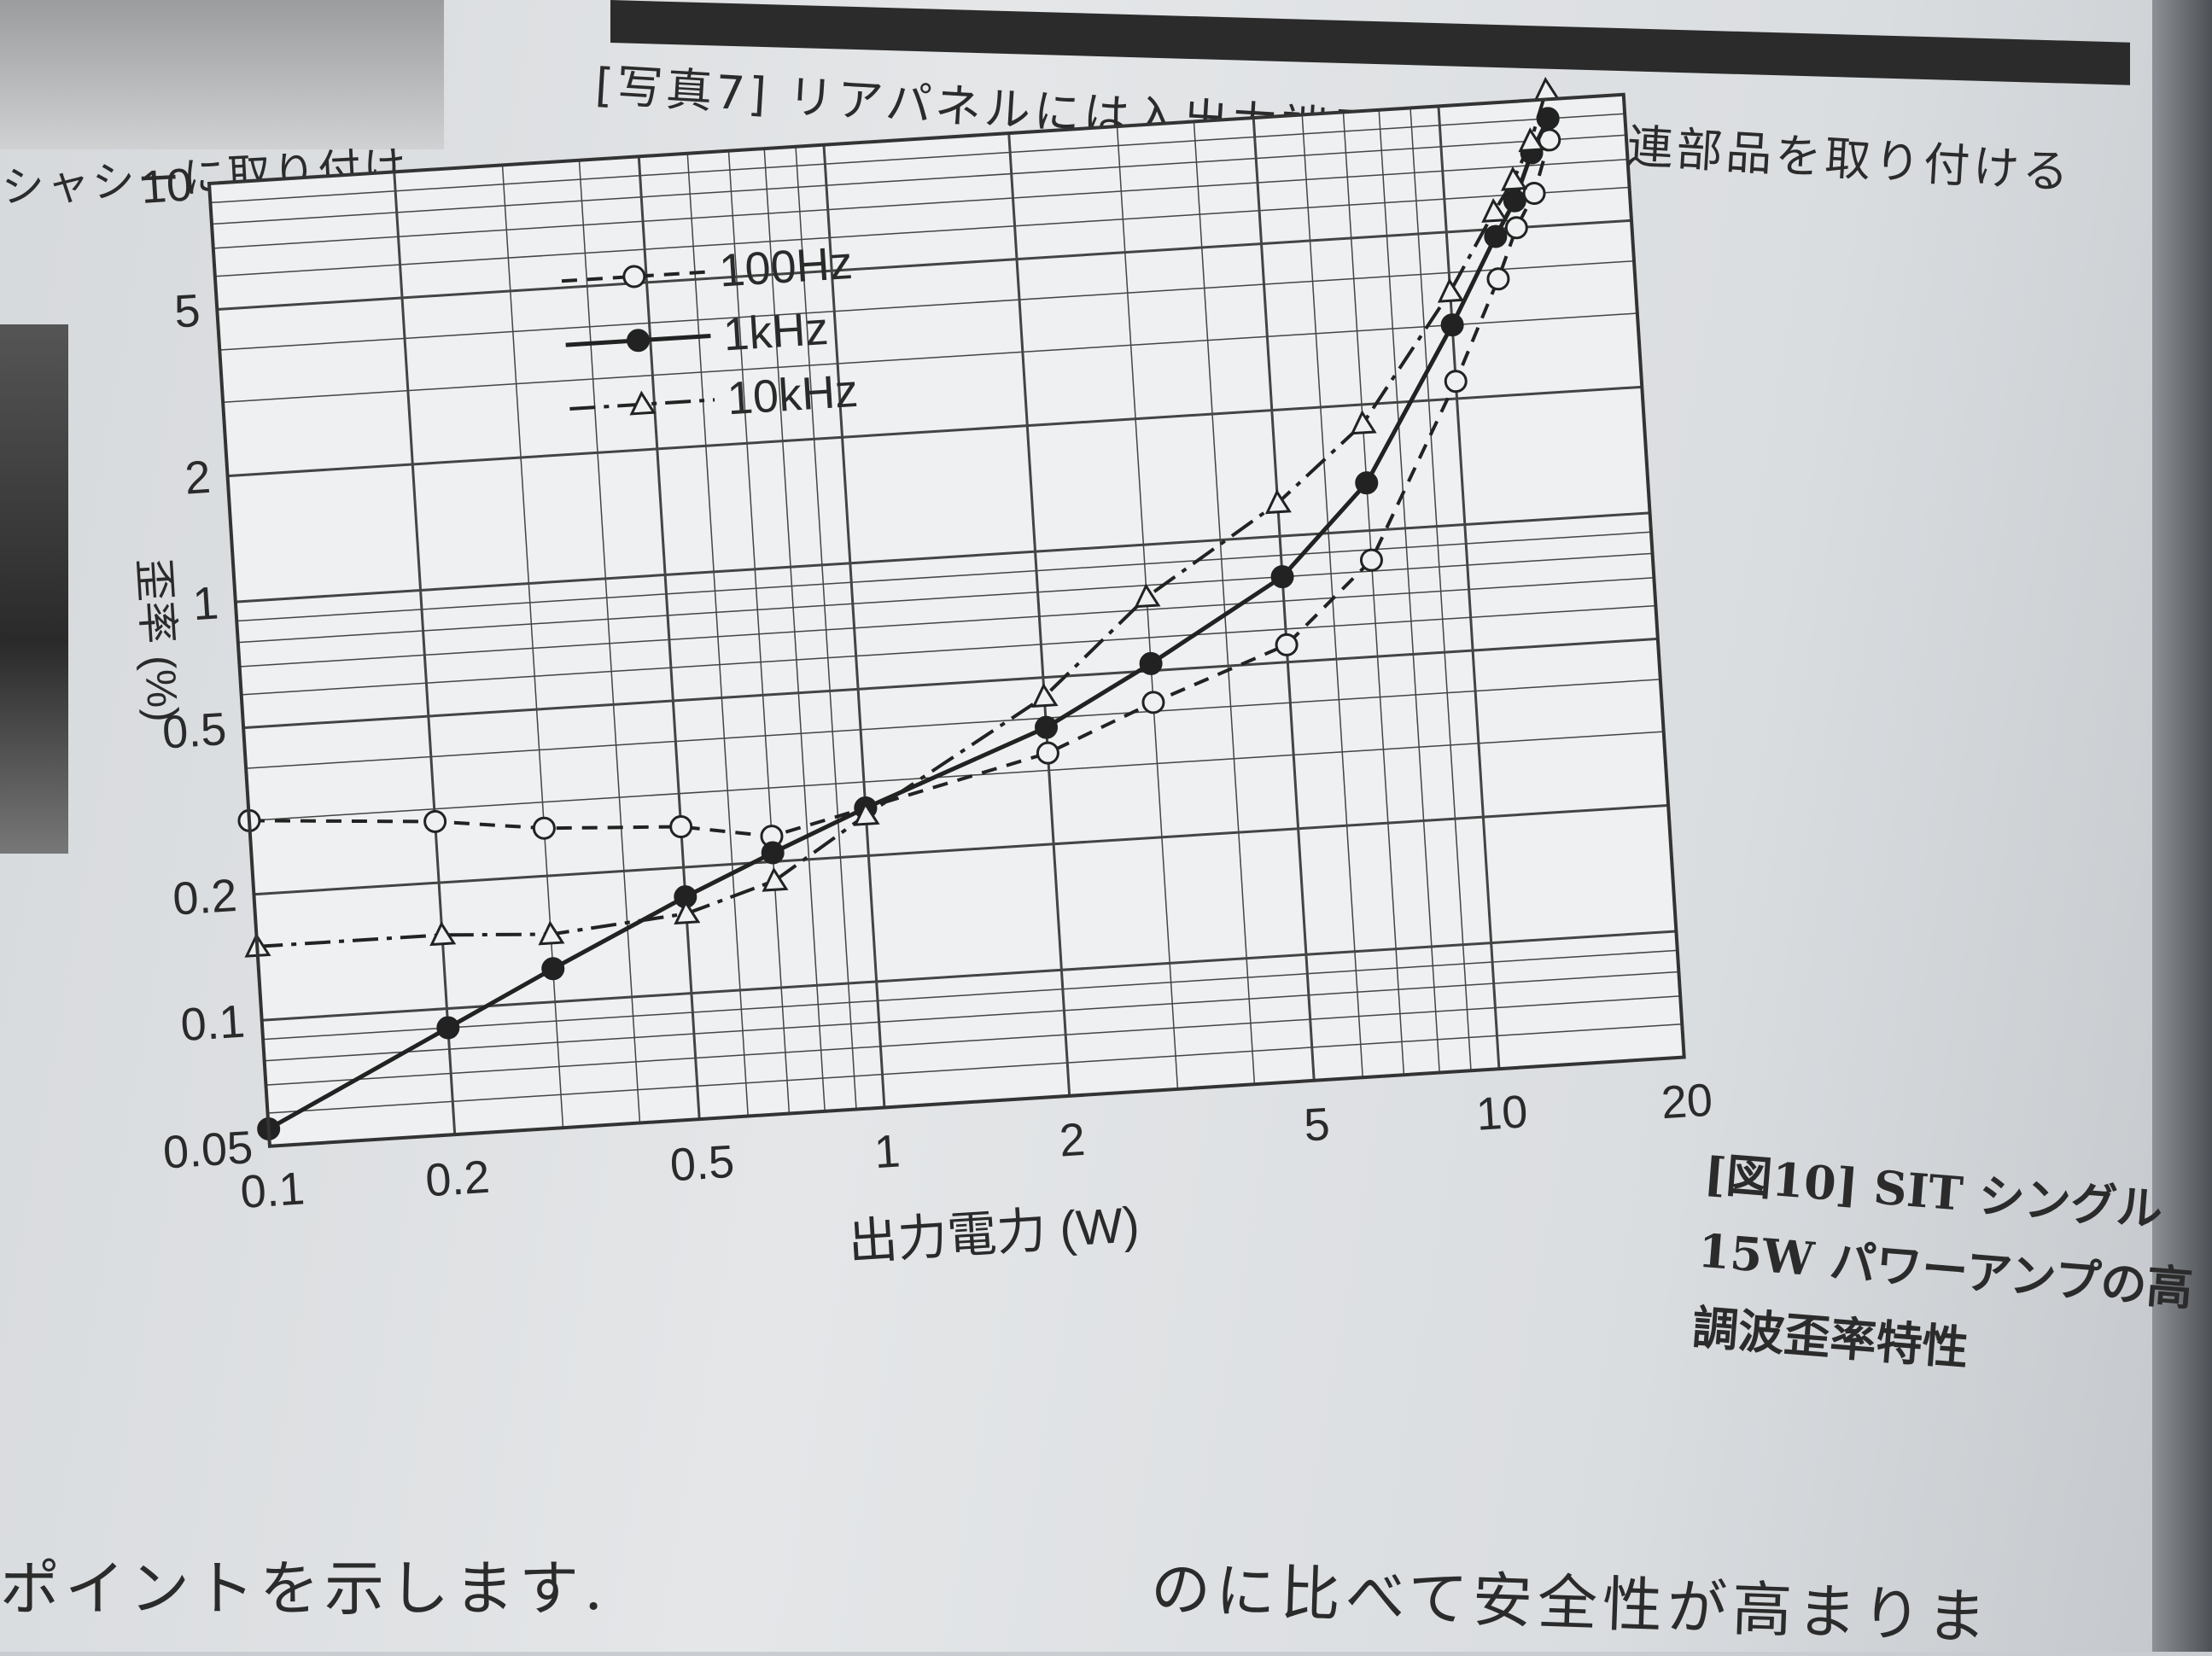 This screenshot has width=2212, height=1656. I want to click on x-tick-label: 5, so click(1317, 1125).